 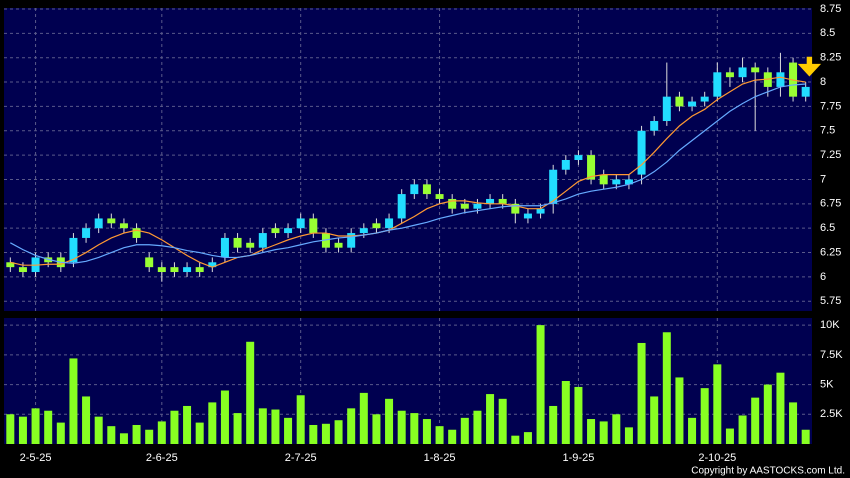 What do you see at coordinates (36, 458) in the screenshot?
I see `x-tick-label: 2-5-25` at bounding box center [36, 458].